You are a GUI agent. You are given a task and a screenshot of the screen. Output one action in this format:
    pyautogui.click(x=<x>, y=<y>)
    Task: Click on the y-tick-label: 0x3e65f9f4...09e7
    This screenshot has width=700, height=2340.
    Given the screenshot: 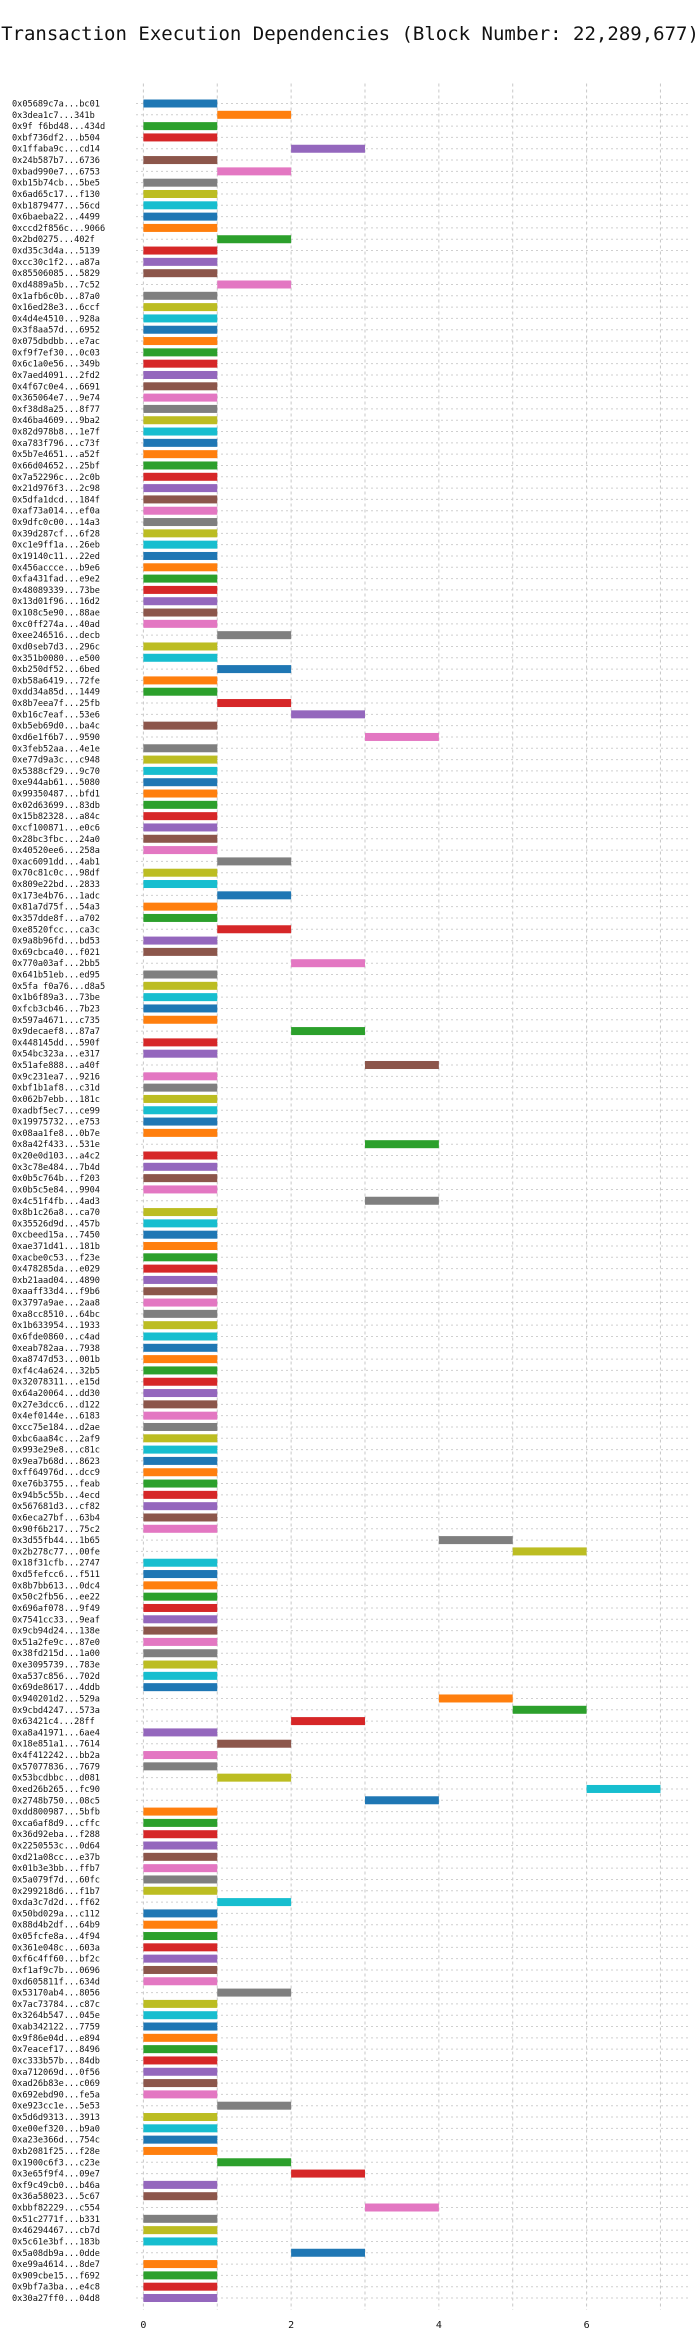 What is the action you would take?
    pyautogui.click(x=56, y=2175)
    